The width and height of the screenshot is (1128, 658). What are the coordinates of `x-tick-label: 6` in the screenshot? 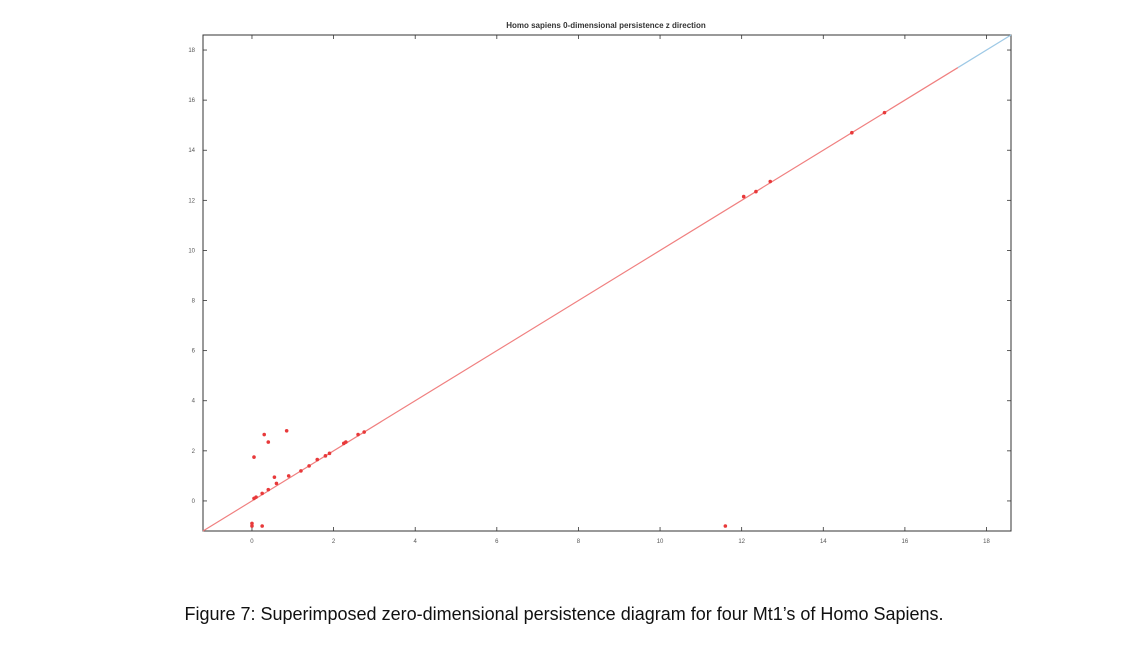 It's located at (497, 542).